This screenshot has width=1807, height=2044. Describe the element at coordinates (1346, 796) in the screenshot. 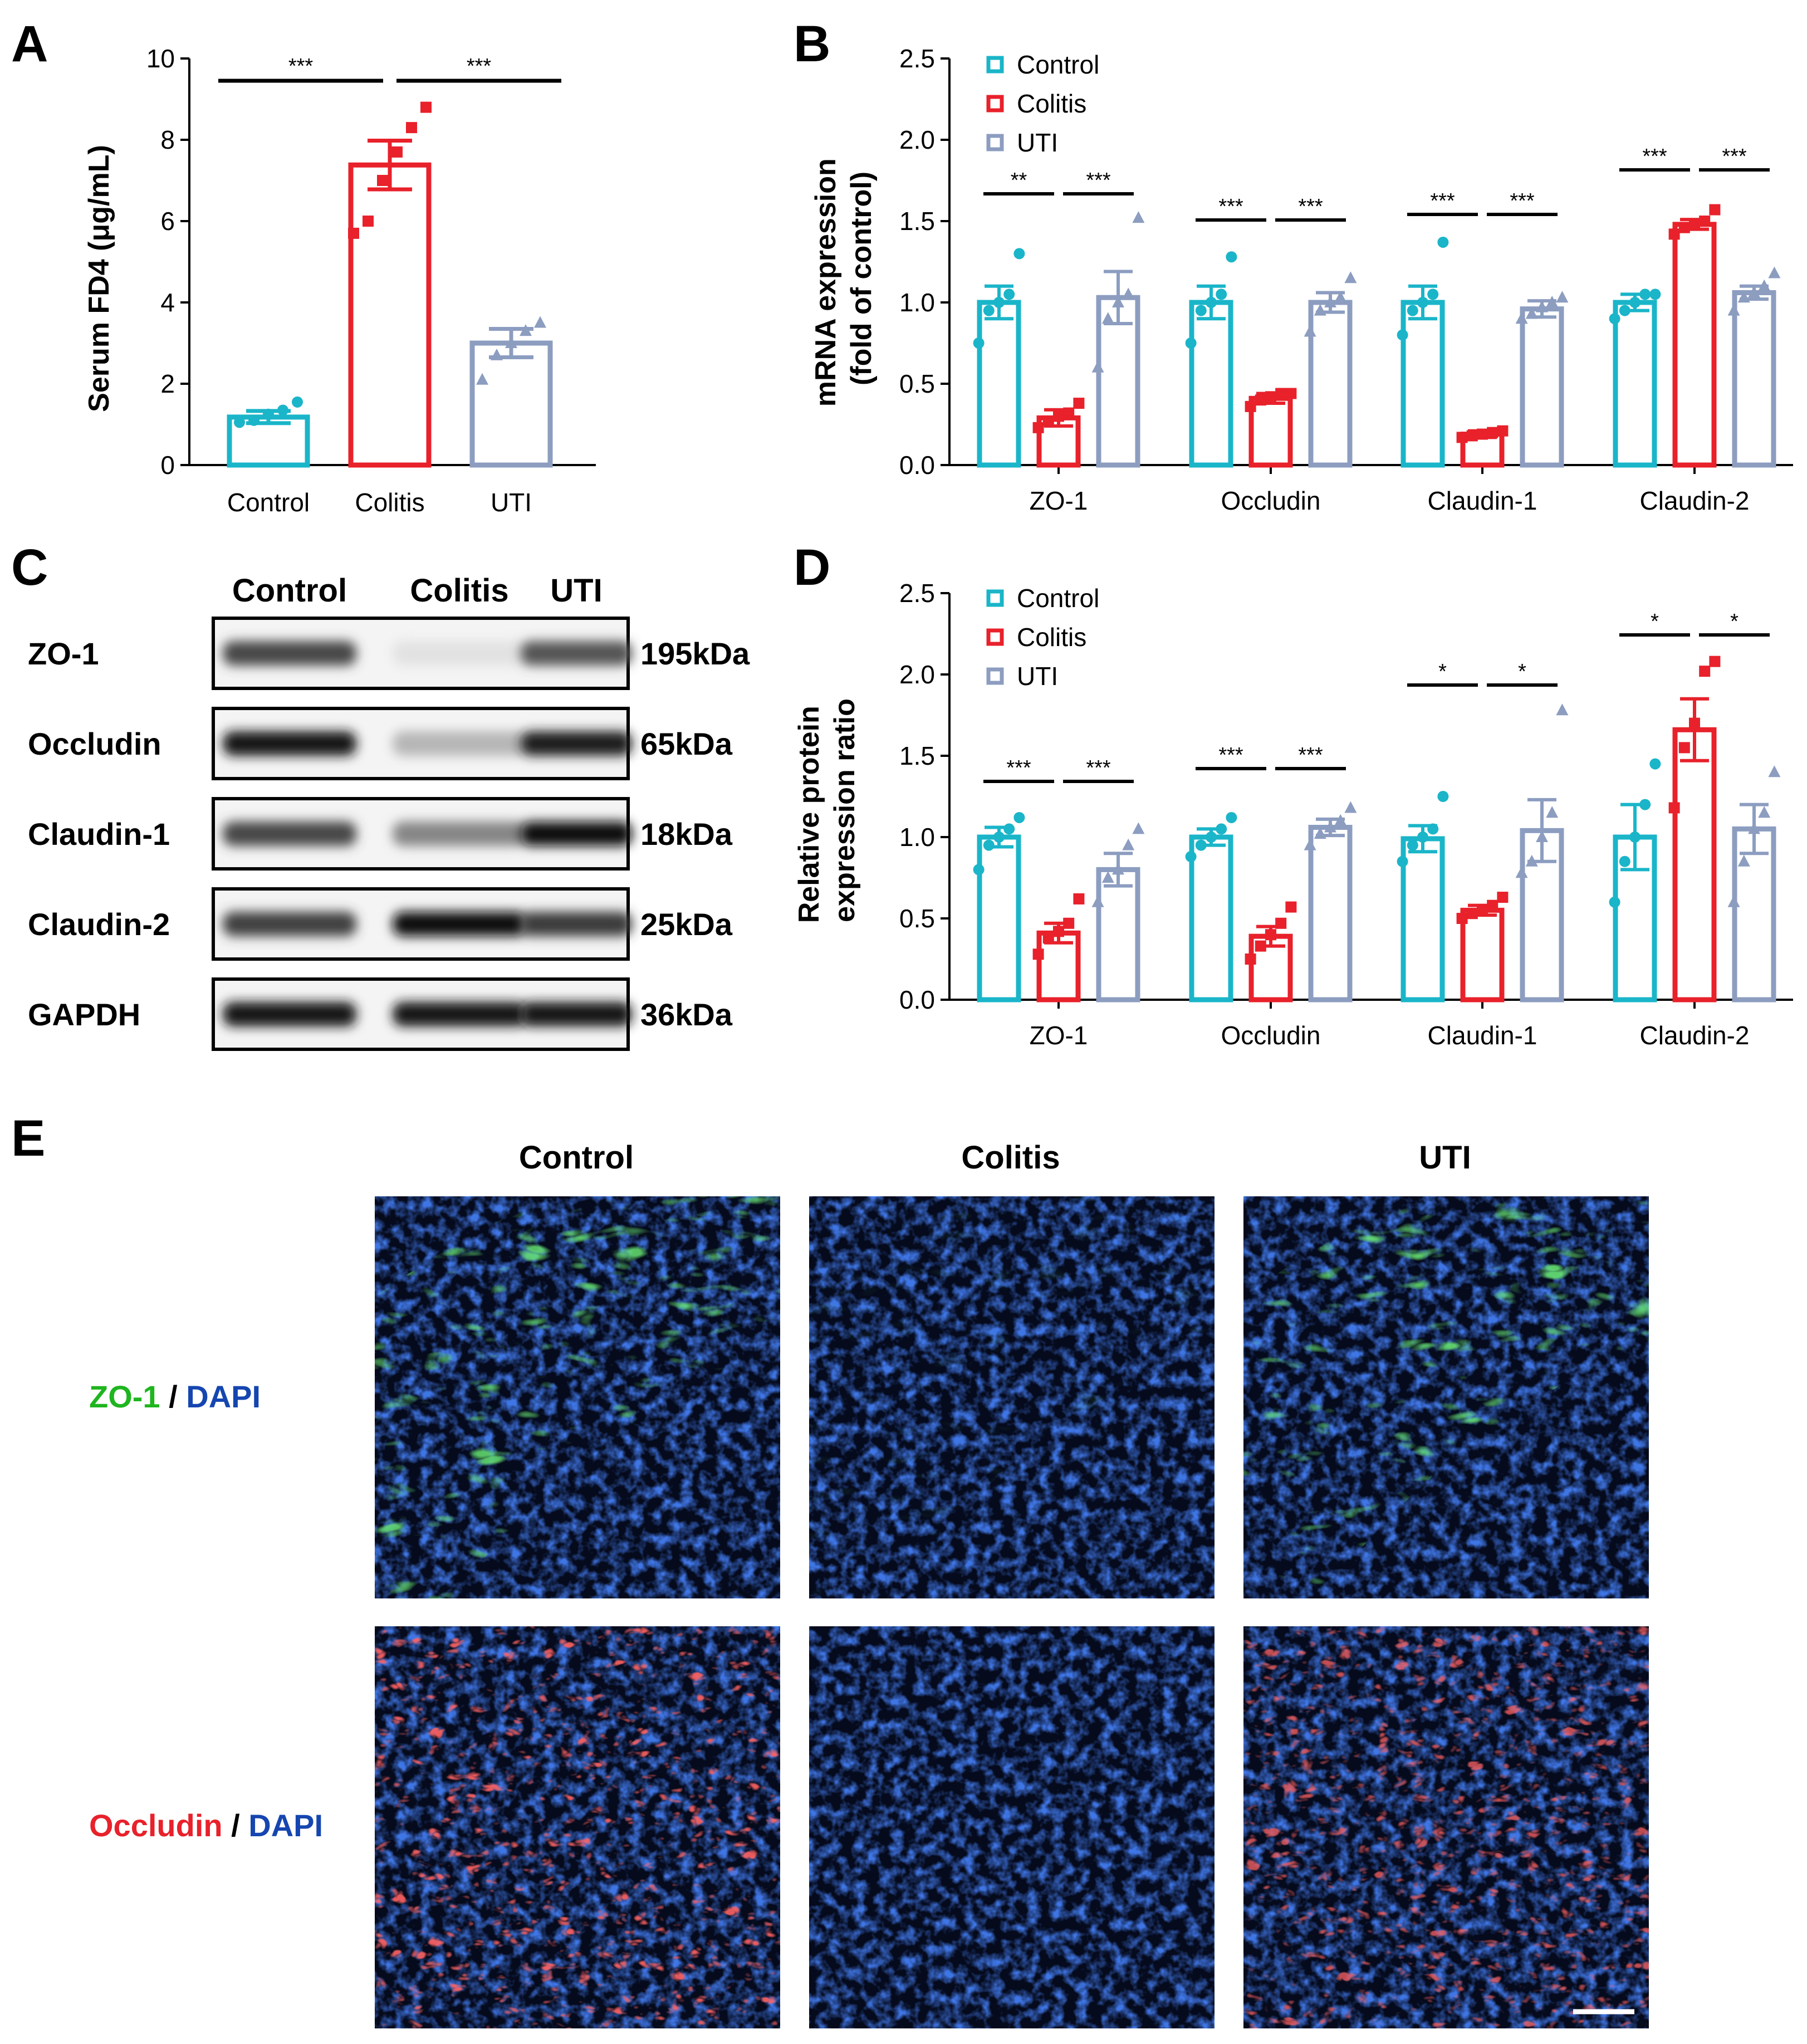

I see `chart-d-plot-layer: 0.00.51.01.52.02.5*** ****** **** ** *` at that location.